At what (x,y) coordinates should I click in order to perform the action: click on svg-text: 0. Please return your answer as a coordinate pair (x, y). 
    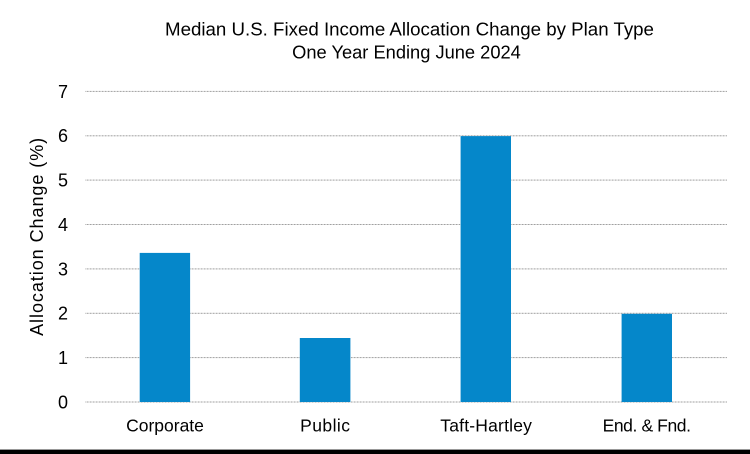
    Looking at the image, I should click on (63, 402).